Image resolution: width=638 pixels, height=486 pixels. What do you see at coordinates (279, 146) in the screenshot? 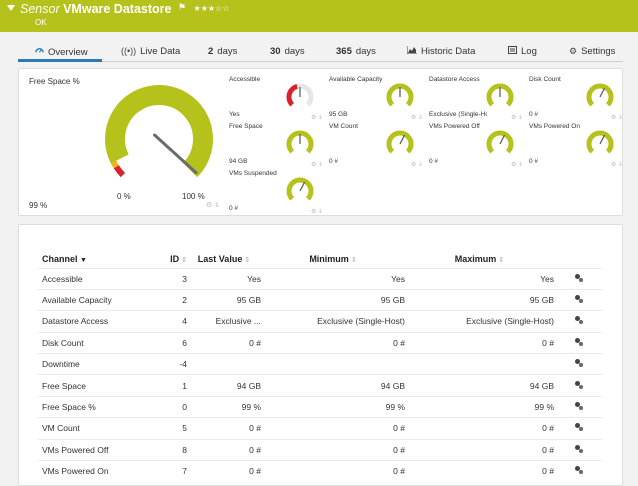
I see `gauge-free-space: Free Space 94 GB ⚙ ⇓` at bounding box center [279, 146].